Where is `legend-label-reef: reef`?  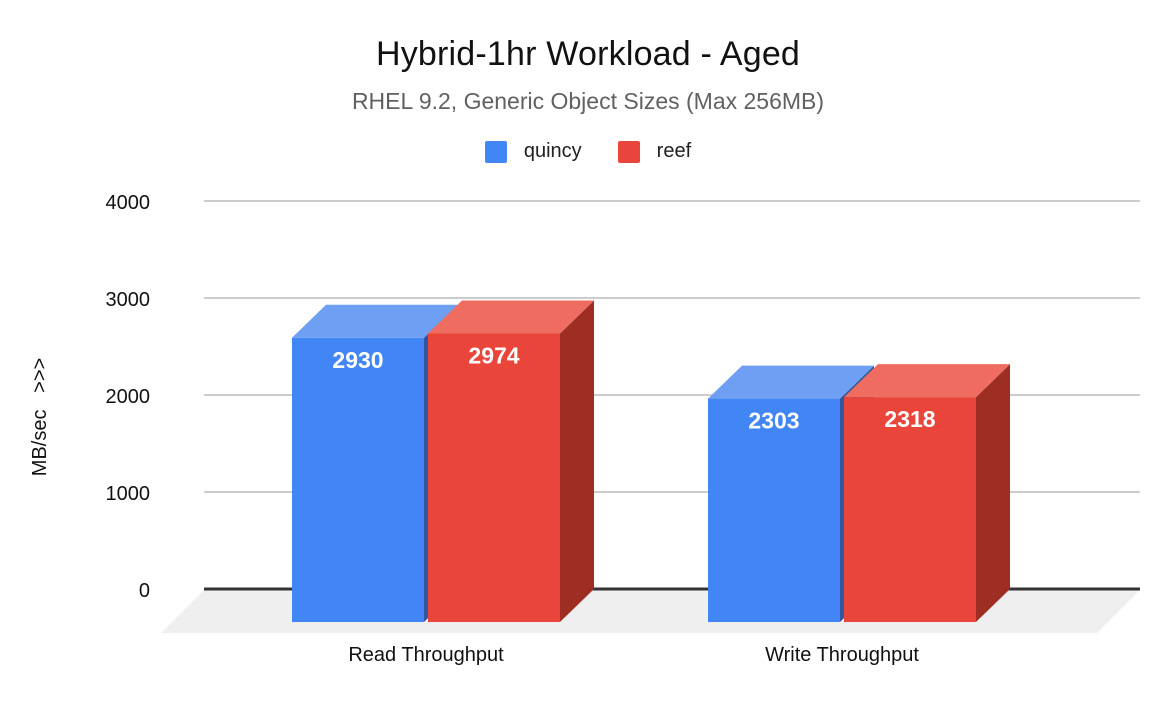 legend-label-reef: reef is located at coordinates (674, 151).